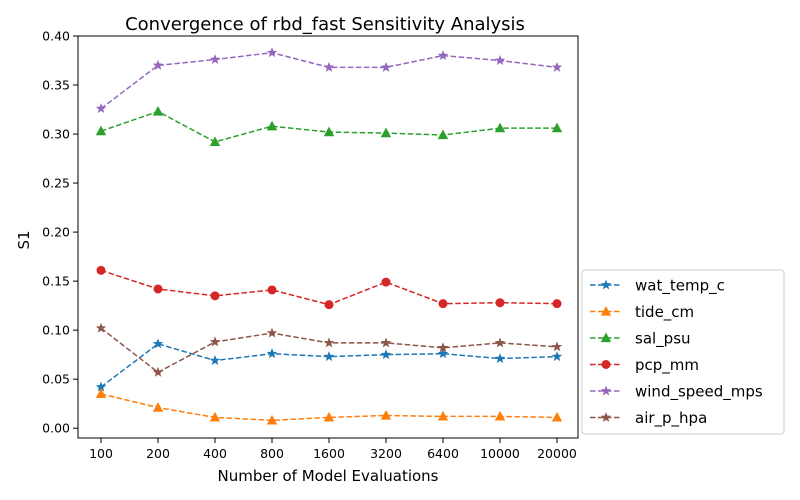  I want to click on y-tick-label: 0.00, so click(56, 428).